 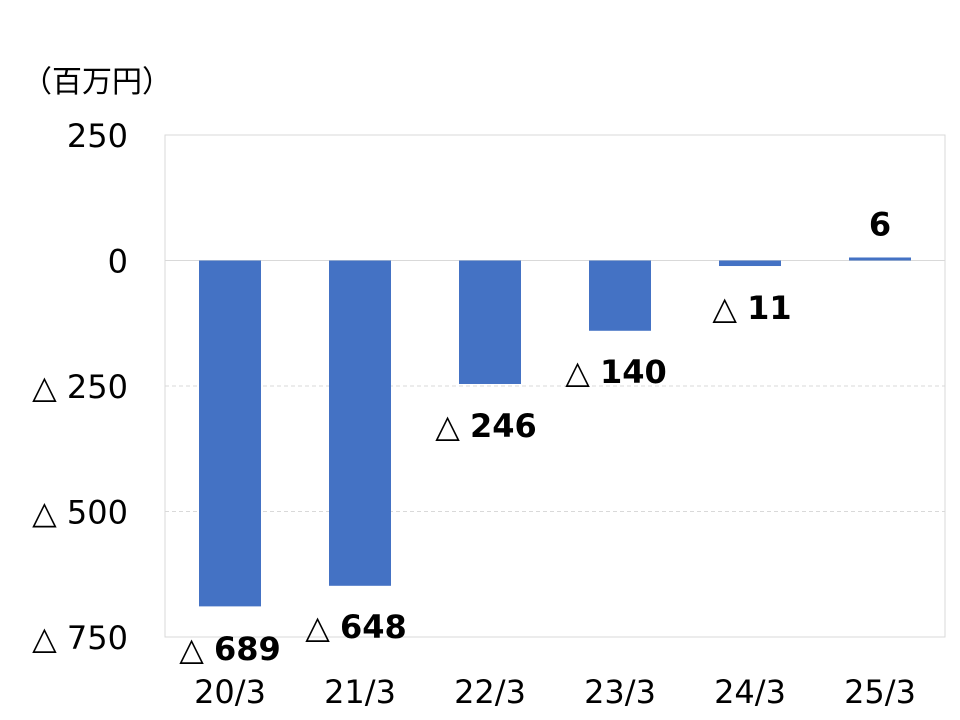 I want to click on data-label: △ 689, so click(x=230, y=649).